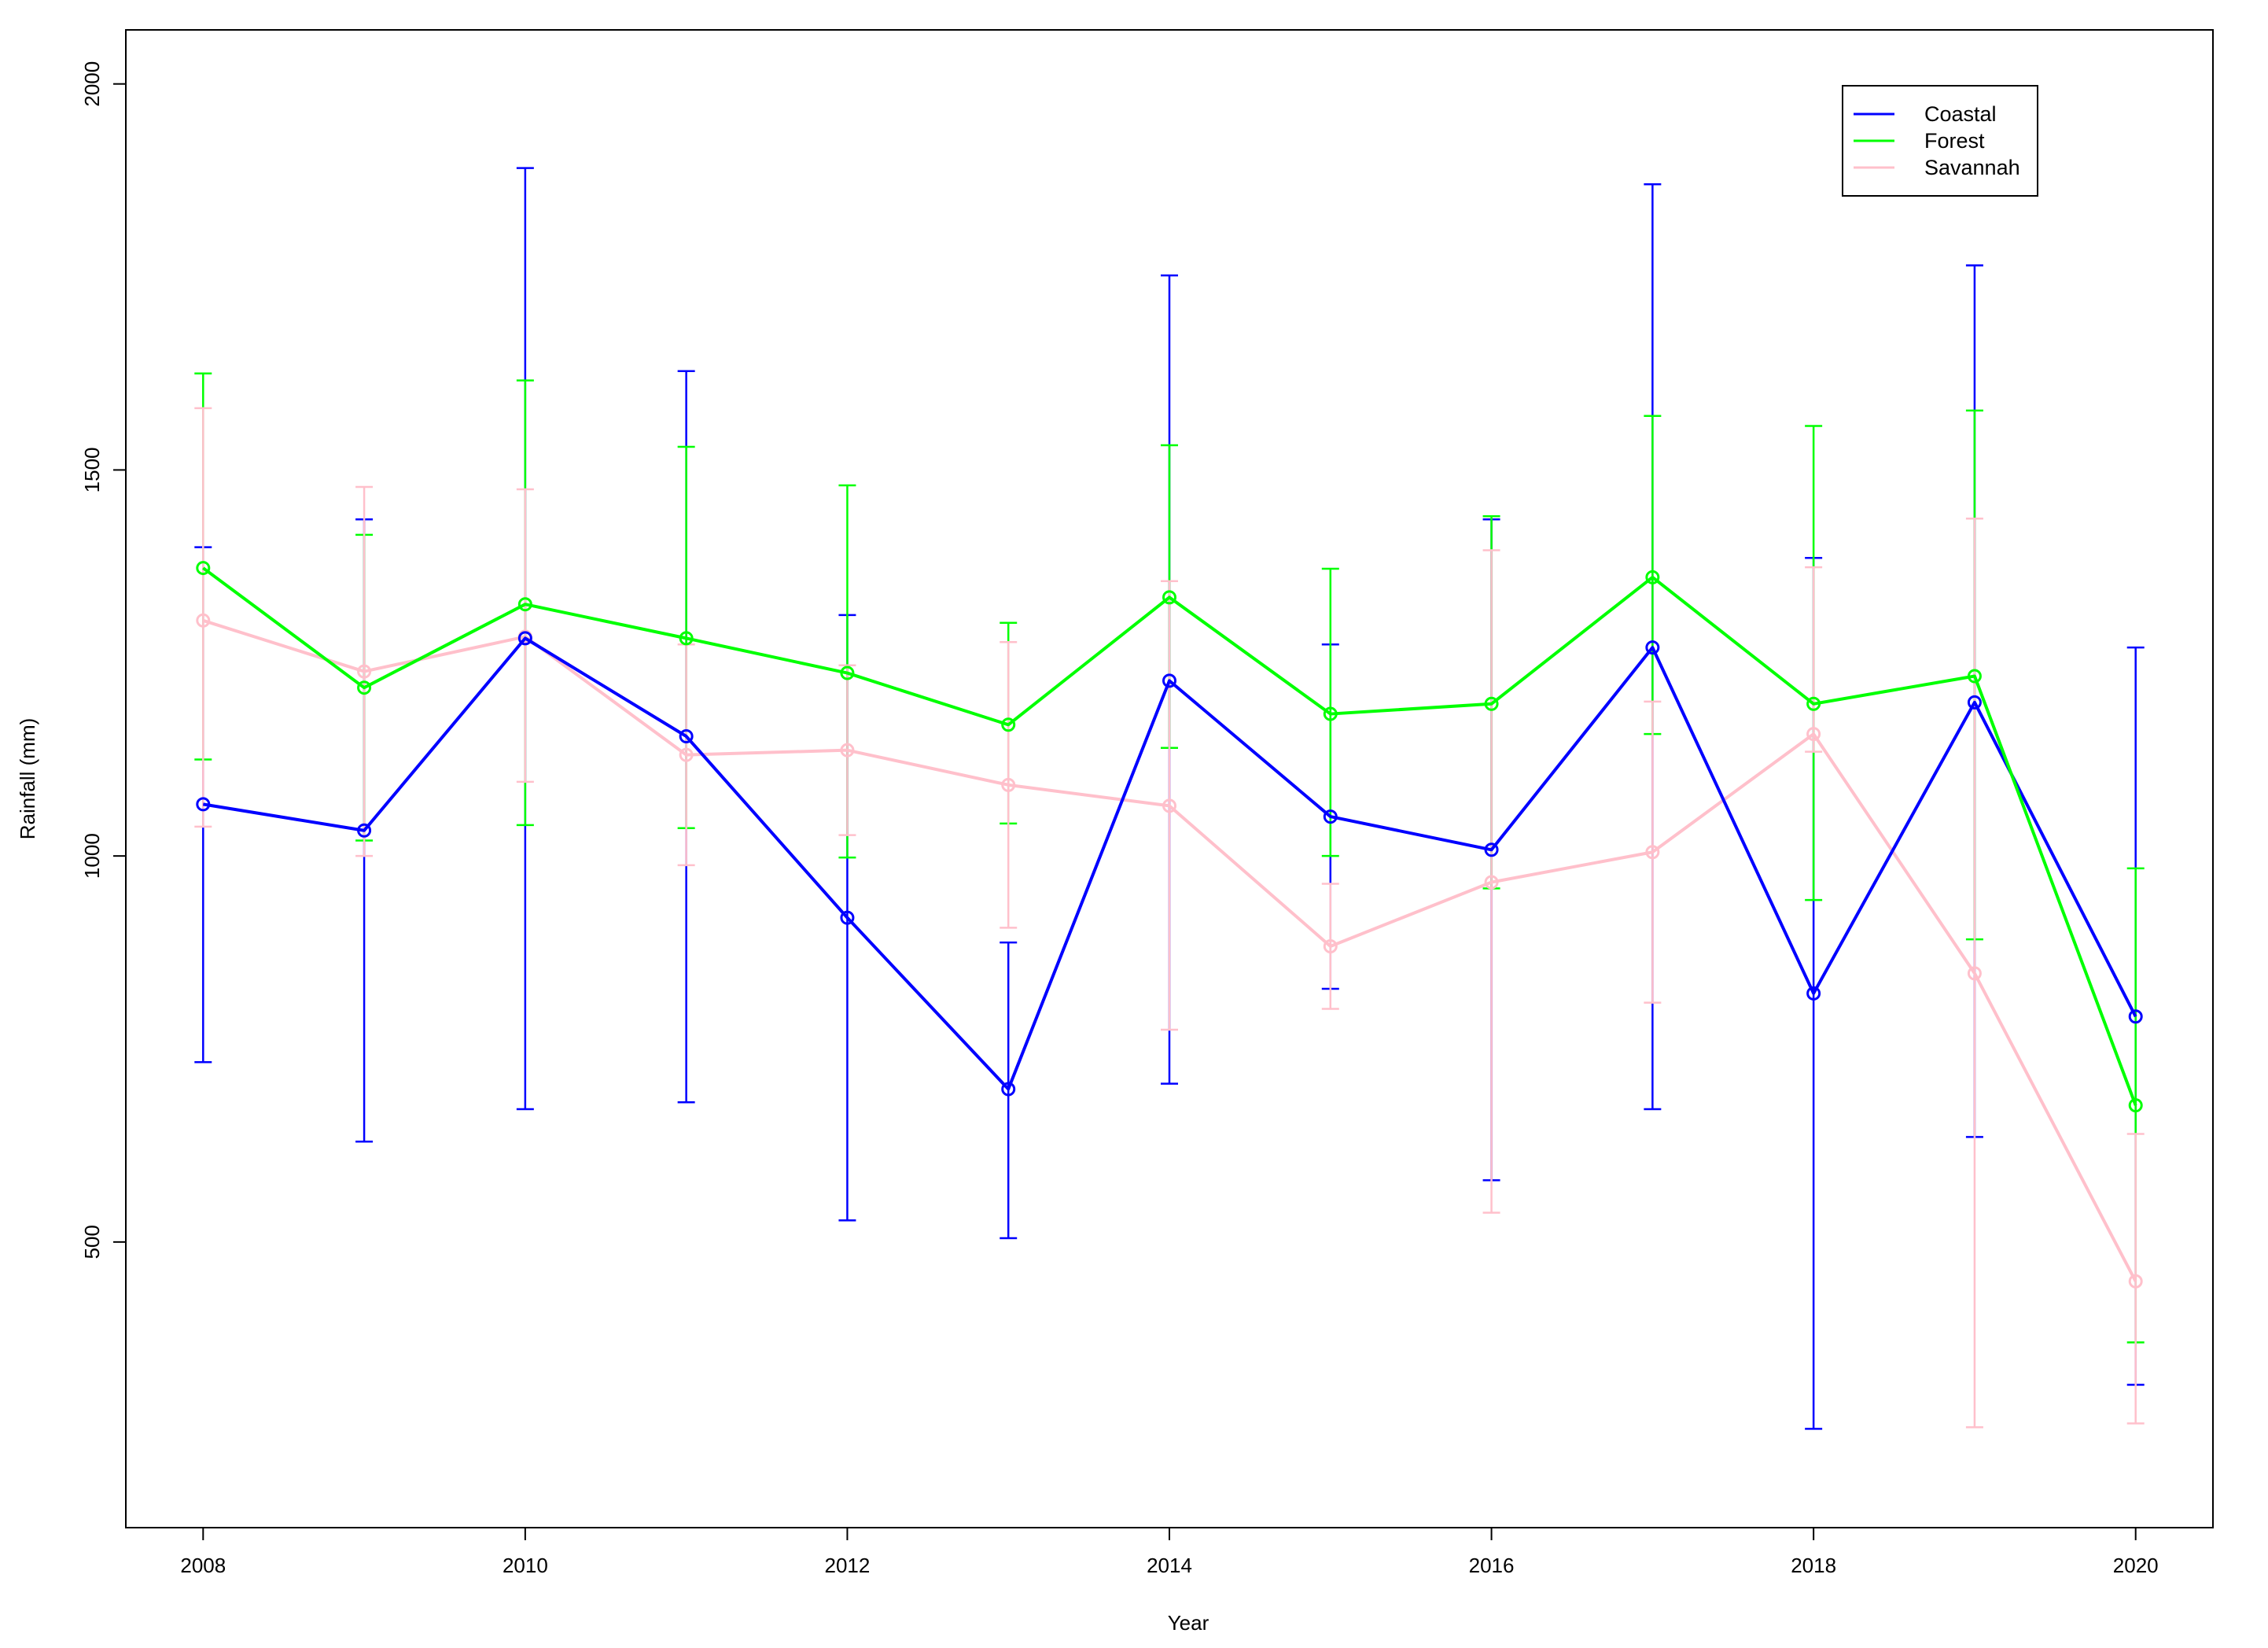 The height and width of the screenshot is (1648, 2268). I want to click on legend: Coastal Forest Savannah, so click(1940, 141).